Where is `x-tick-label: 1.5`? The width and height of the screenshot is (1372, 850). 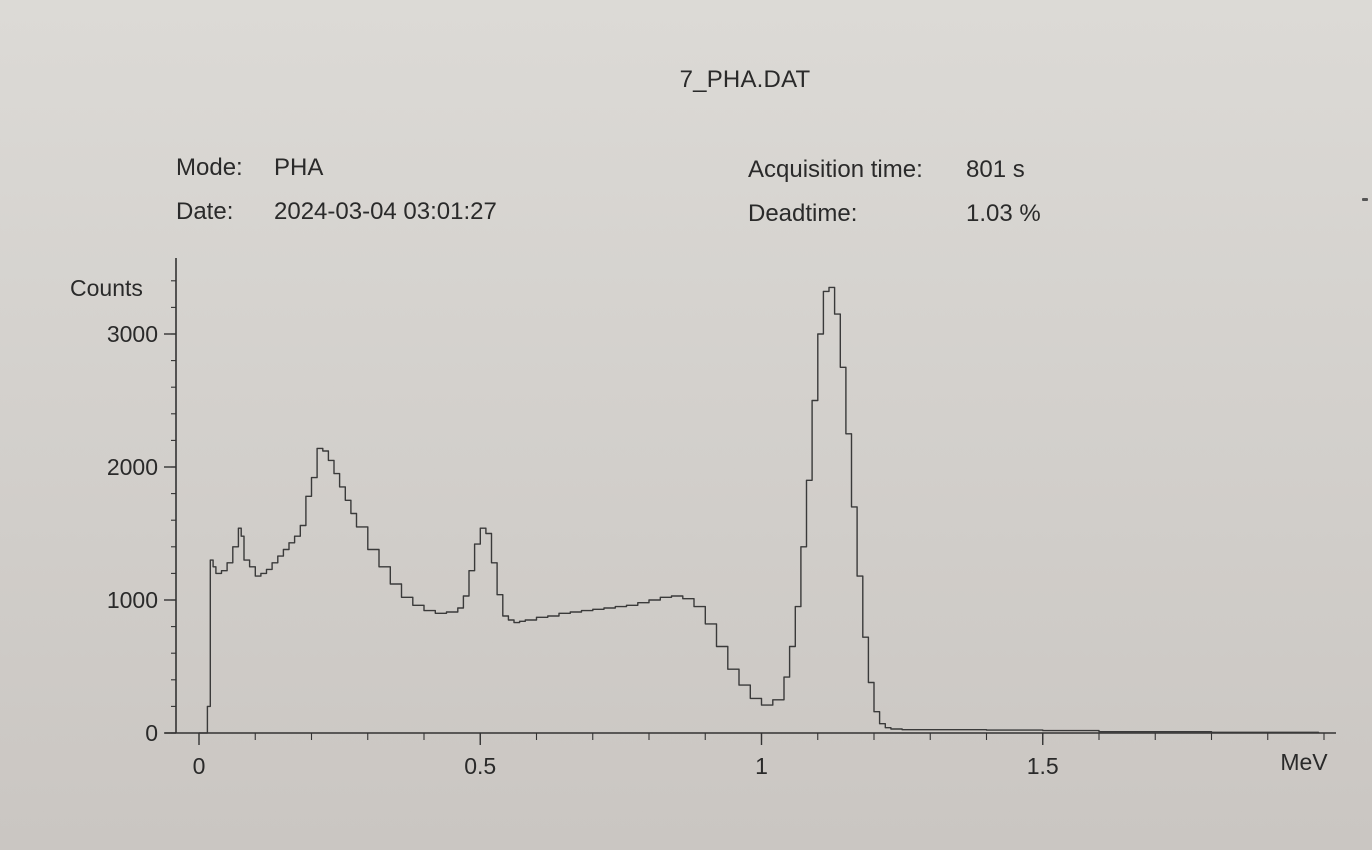
x-tick-label: 1.5 is located at coordinates (1043, 766).